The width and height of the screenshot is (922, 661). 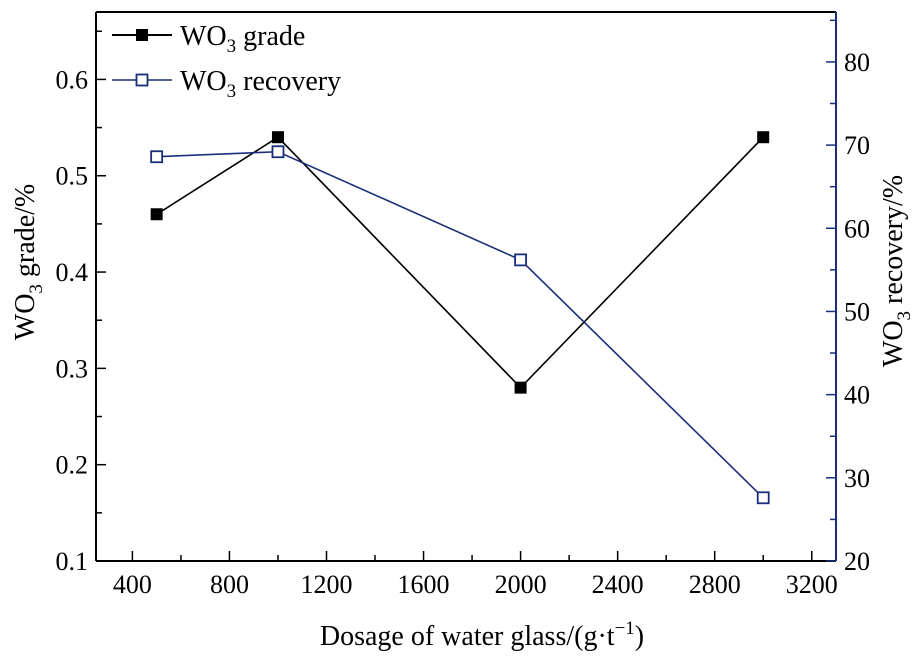 What do you see at coordinates (229, 584) in the screenshot?
I see `x-tick-label: 800` at bounding box center [229, 584].